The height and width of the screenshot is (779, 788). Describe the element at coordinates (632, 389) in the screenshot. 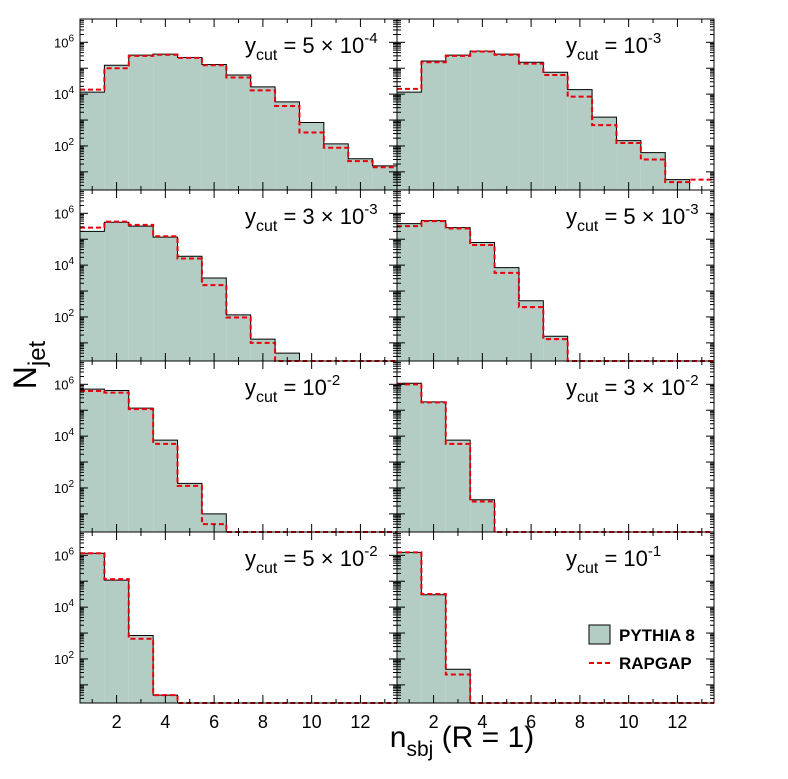

I see `ycut-annotation: ycut = 3 × 10-2` at that location.